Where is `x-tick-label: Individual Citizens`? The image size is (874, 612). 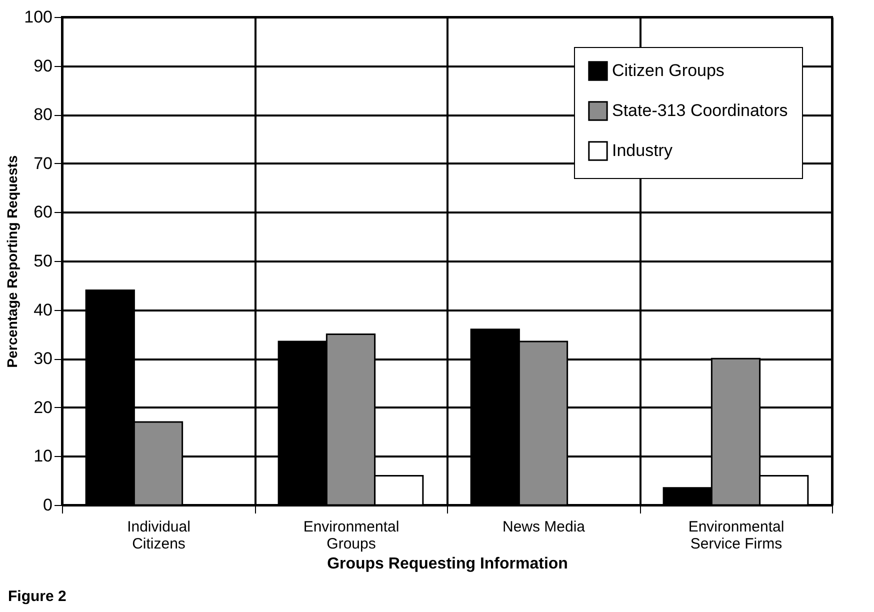
x-tick-label: Individual Citizens is located at coordinates (158, 535).